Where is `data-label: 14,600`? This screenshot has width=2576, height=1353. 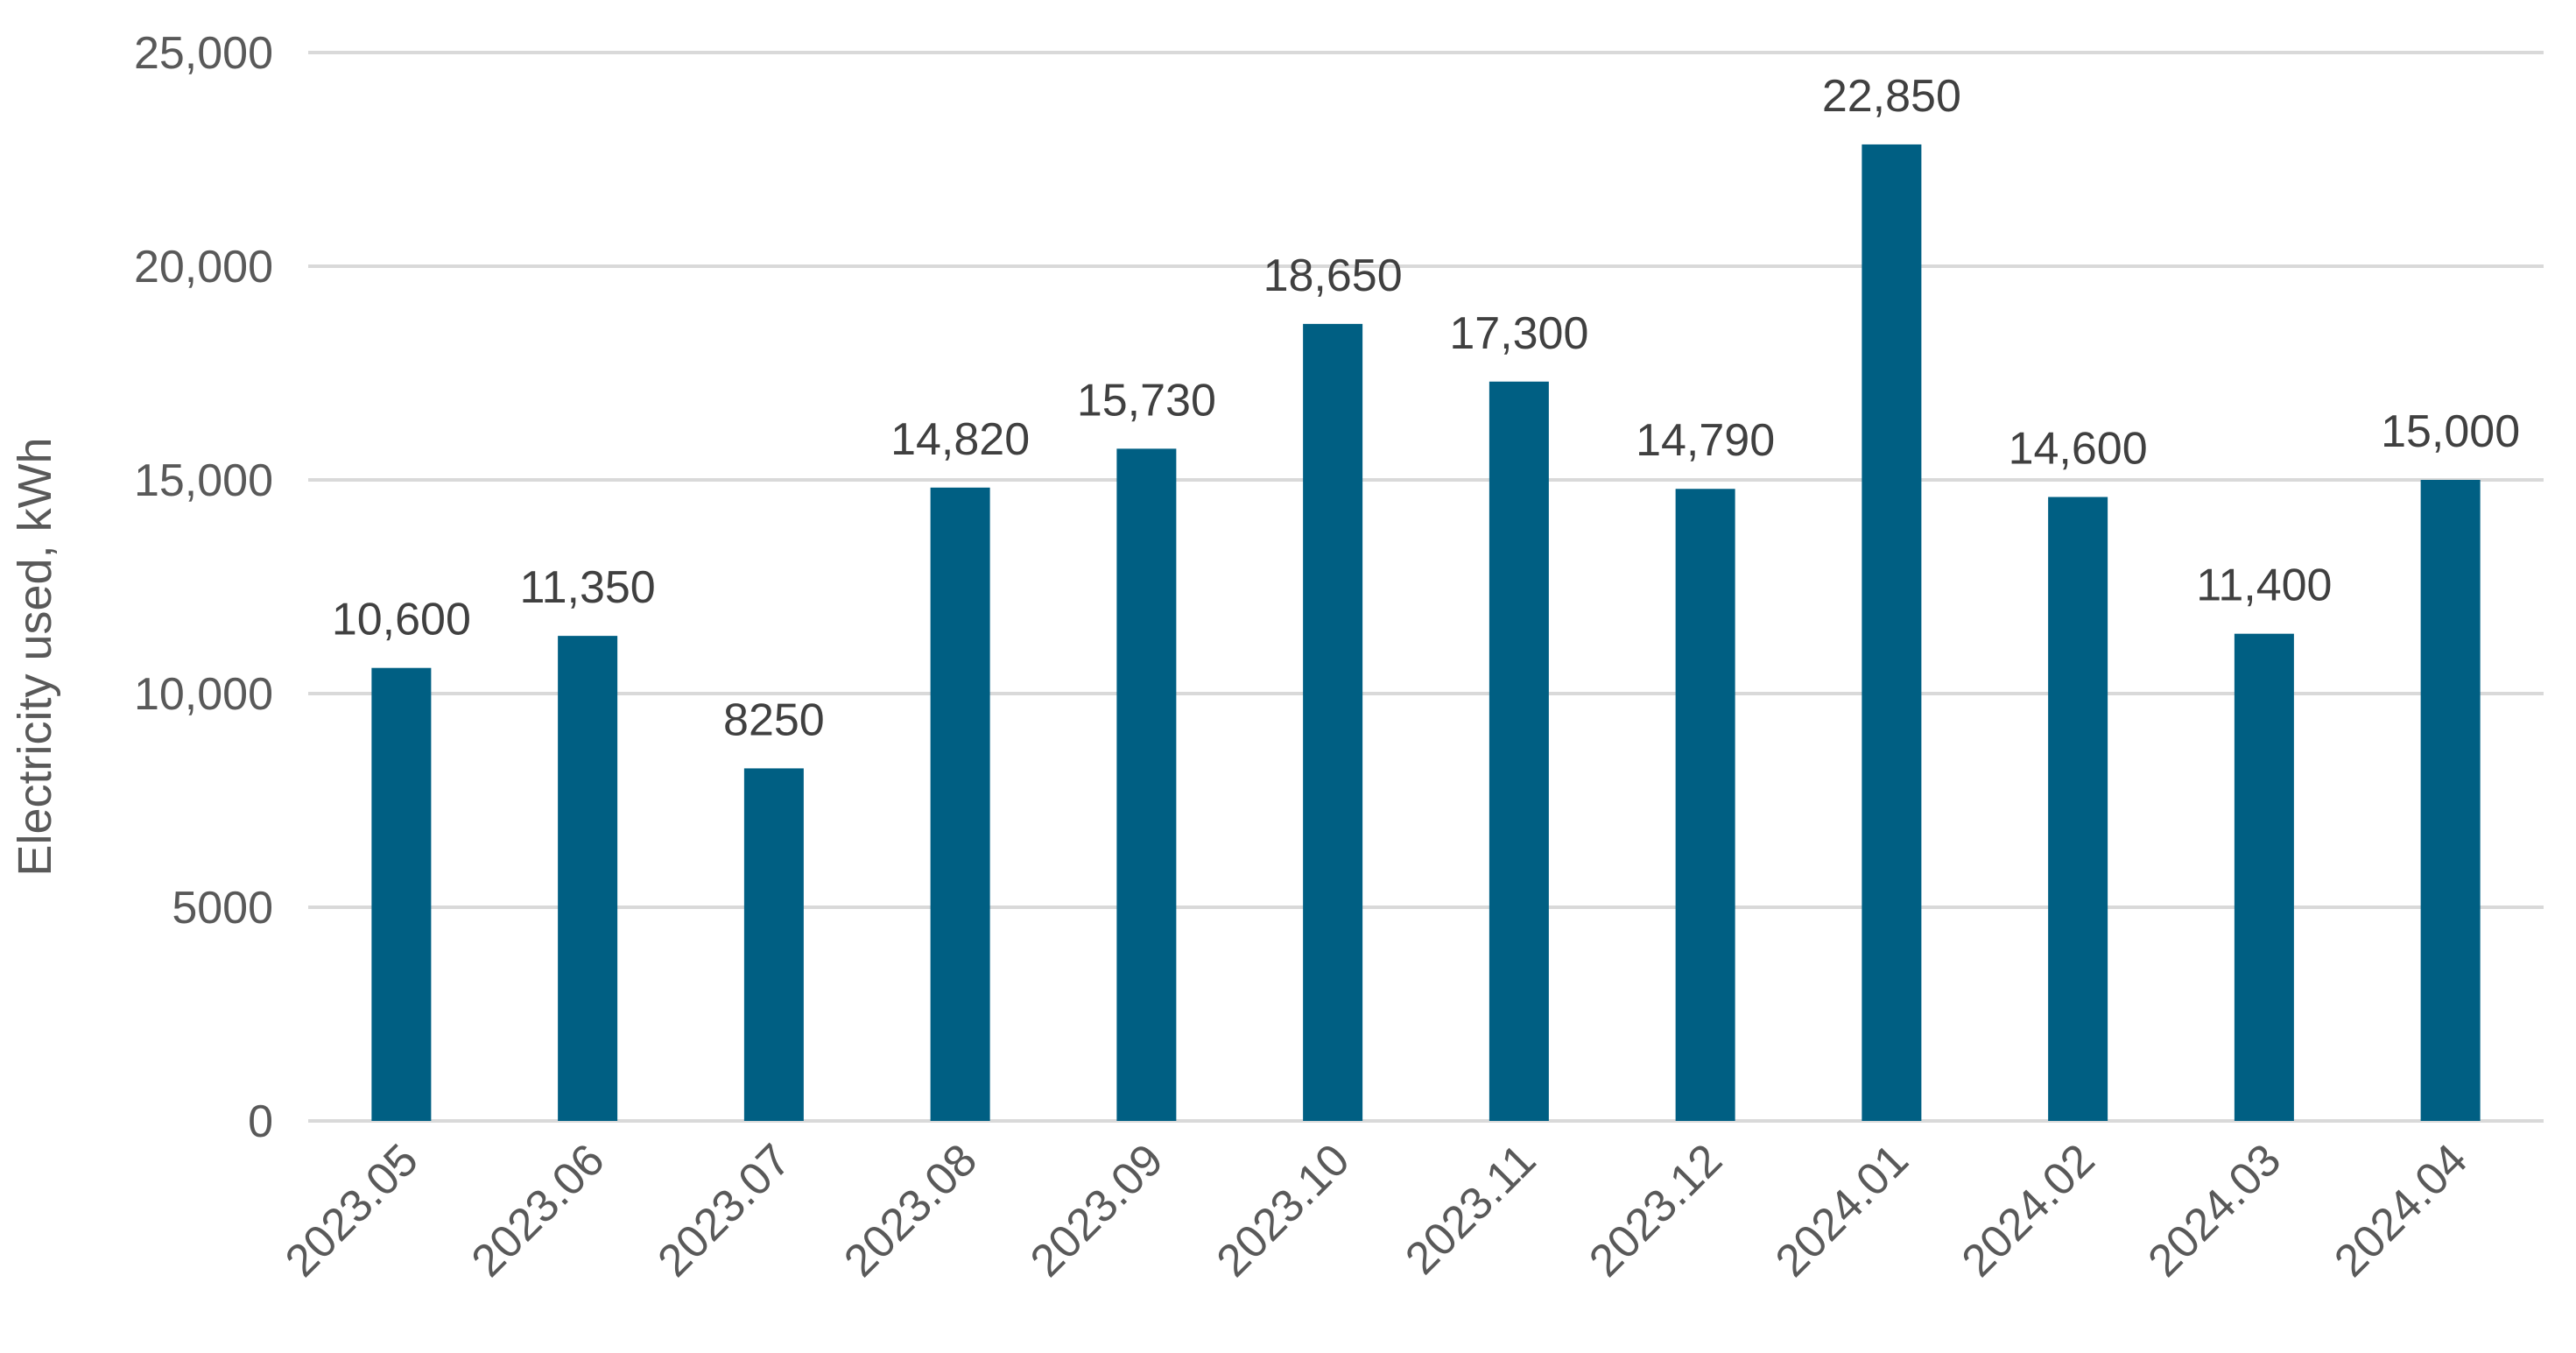
data-label: 14,600 is located at coordinates (2078, 449).